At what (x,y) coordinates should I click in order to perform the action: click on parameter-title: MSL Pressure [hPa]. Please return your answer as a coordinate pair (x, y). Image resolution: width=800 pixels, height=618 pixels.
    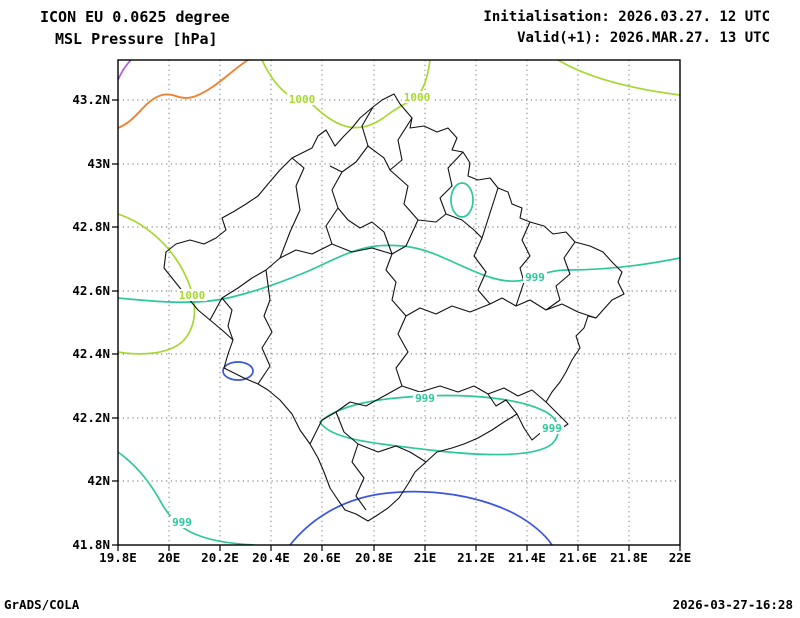
    Looking at the image, I should click on (136, 39).